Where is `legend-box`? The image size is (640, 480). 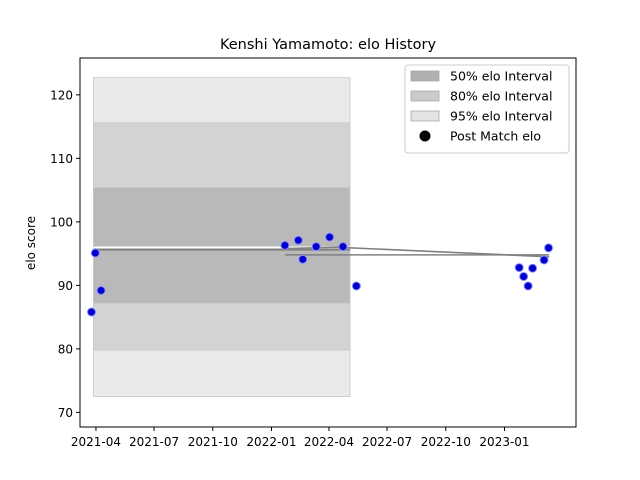 legend-box is located at coordinates (487, 109).